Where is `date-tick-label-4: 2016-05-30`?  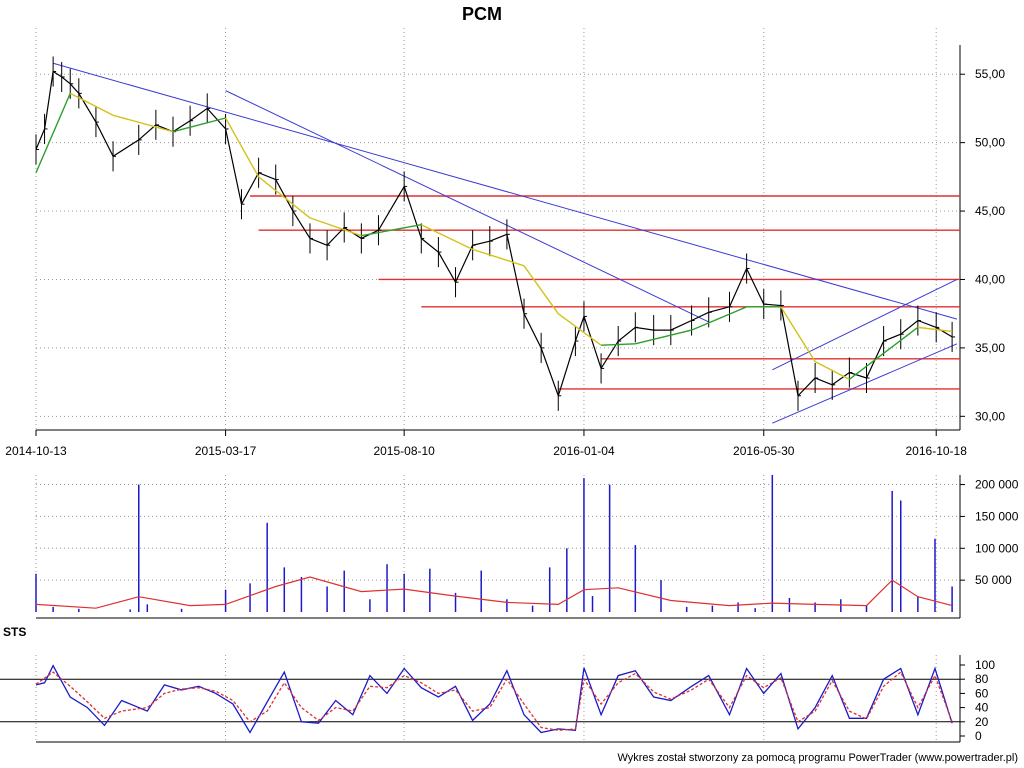
date-tick-label-4: 2016-05-30 is located at coordinates (764, 451).